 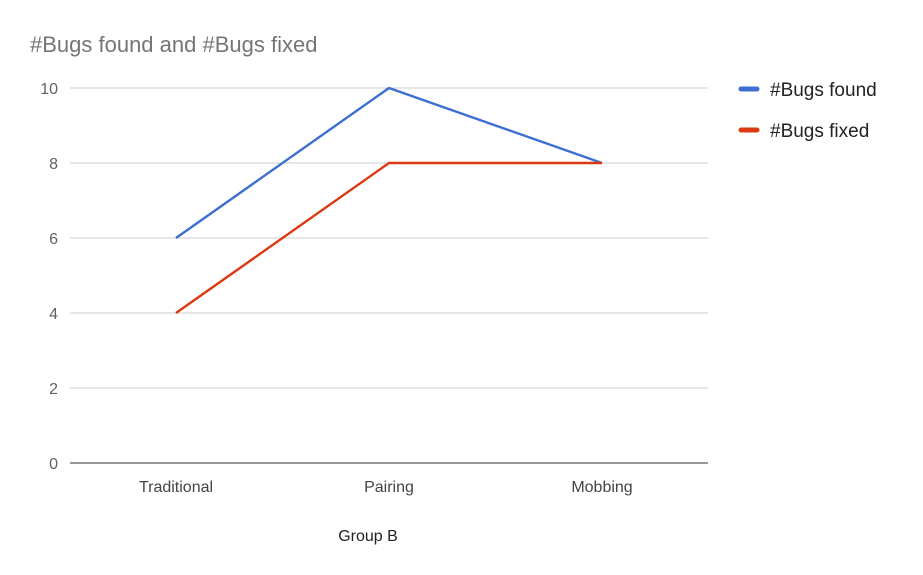 I want to click on x-category-label: Traditional, so click(x=176, y=487).